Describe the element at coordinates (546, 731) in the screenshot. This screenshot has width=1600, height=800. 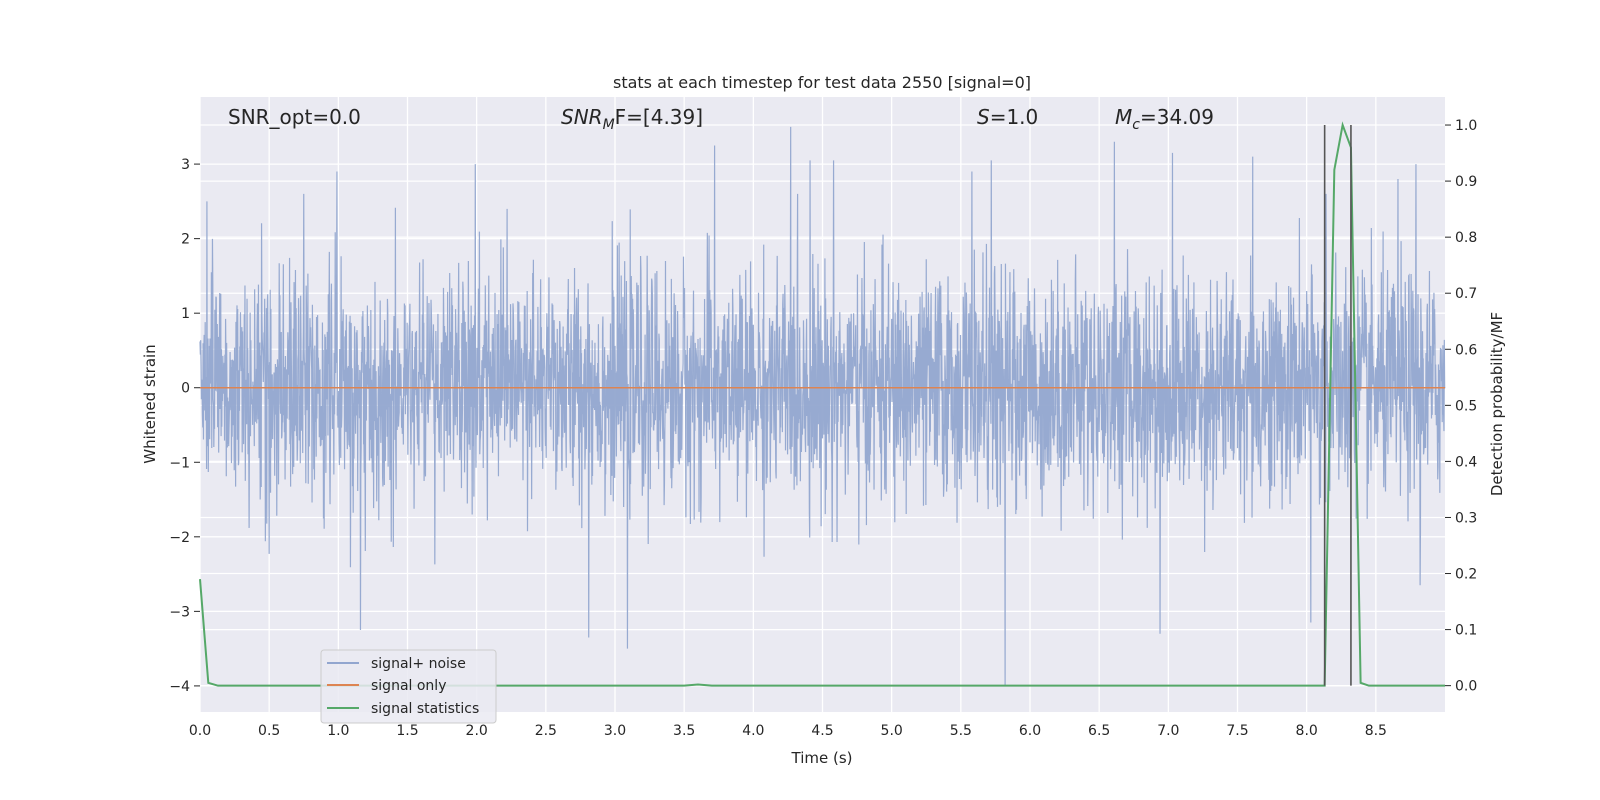
I see `x-tick-label: 2.5` at that location.